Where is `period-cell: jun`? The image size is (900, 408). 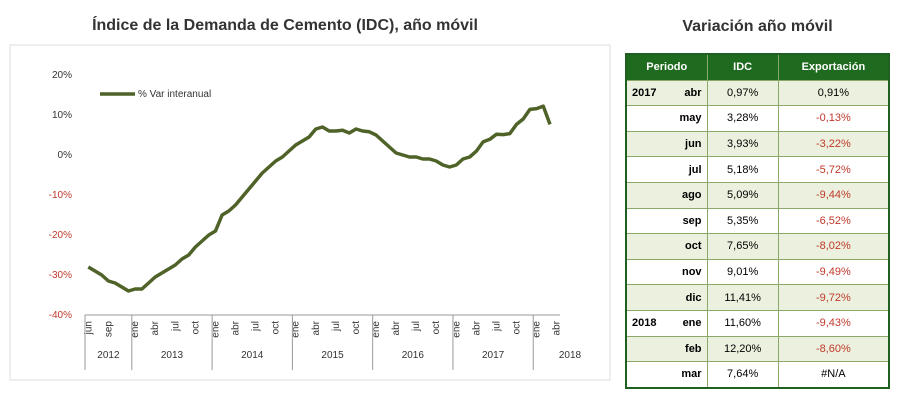
period-cell: jun is located at coordinates (666, 144).